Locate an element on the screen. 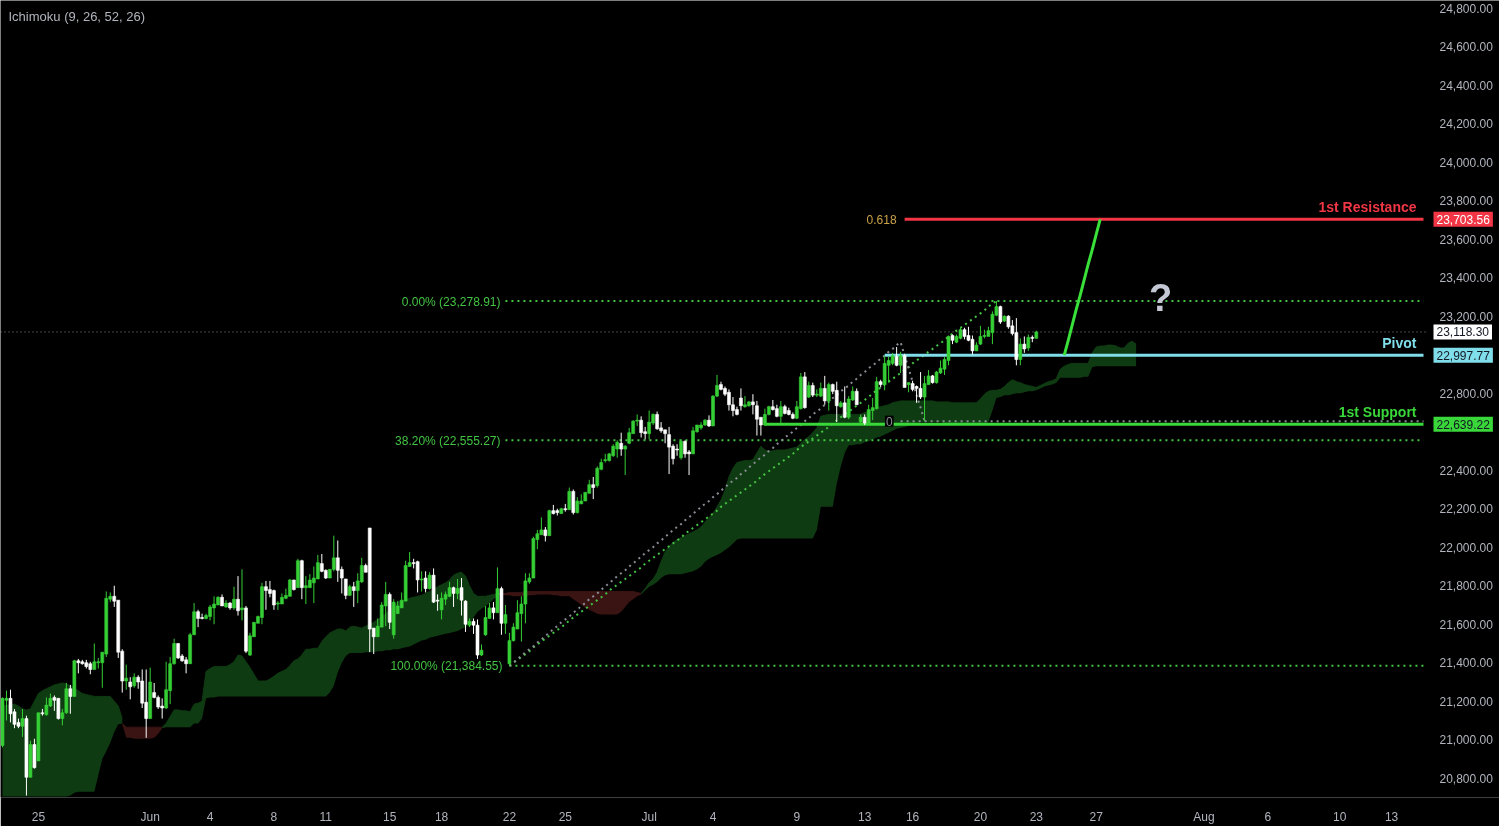 This screenshot has width=1499, height=830. x-tick-label: Jun is located at coordinates (150, 816).